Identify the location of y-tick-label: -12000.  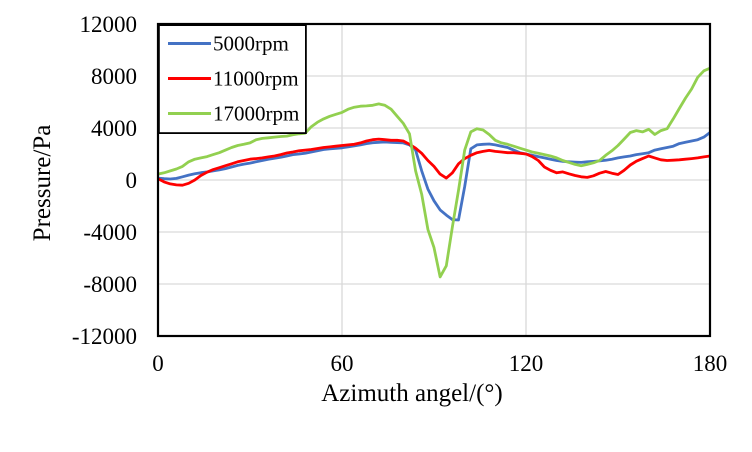
(104, 336).